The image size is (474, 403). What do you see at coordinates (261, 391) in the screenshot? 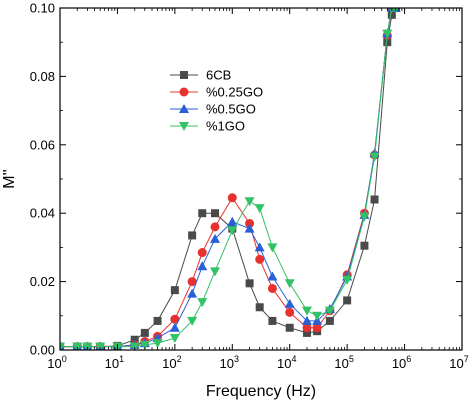
I see `x-axis-title: Frequency (Hz)` at bounding box center [261, 391].